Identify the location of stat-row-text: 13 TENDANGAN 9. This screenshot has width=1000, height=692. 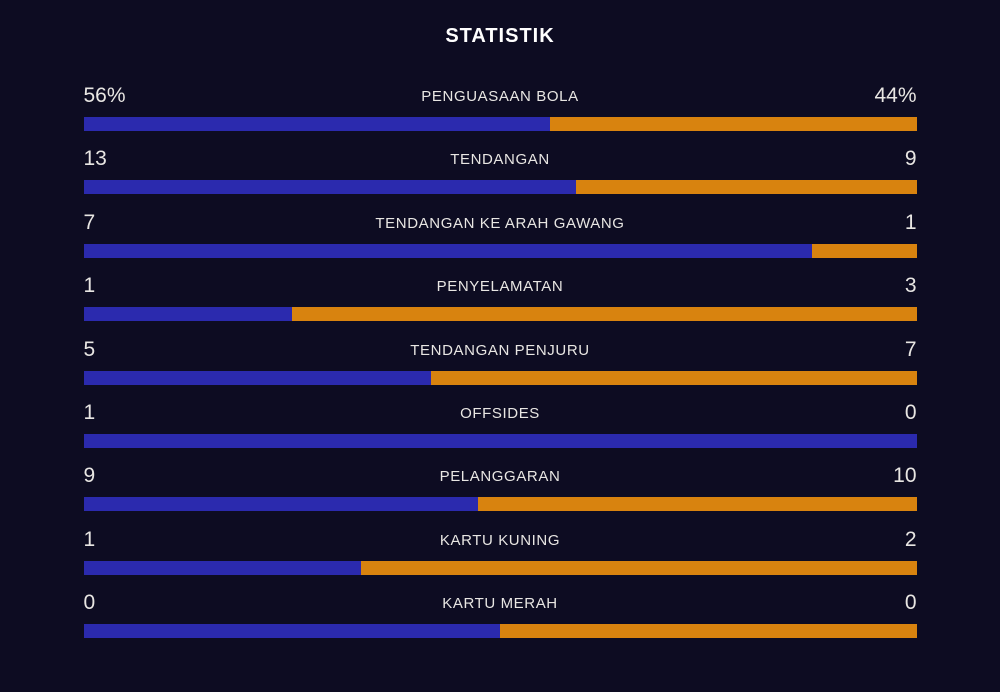
(500, 159).